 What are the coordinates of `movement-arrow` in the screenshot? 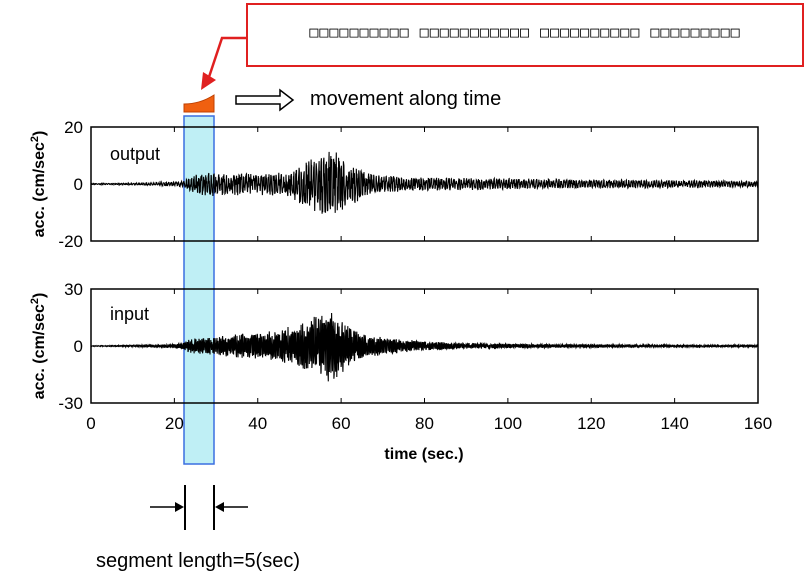 It's located at (265, 100).